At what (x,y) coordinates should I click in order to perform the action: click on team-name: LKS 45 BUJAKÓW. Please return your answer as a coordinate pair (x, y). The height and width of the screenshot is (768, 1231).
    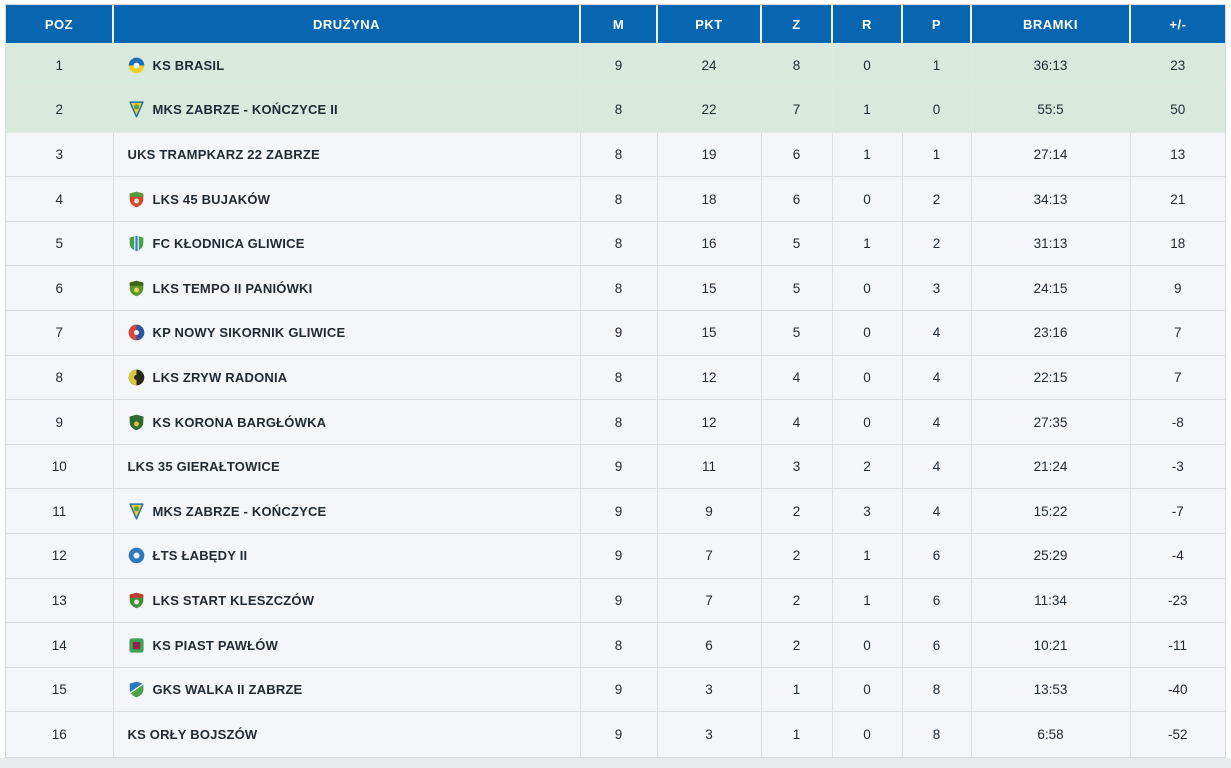
    Looking at the image, I should click on (211, 199).